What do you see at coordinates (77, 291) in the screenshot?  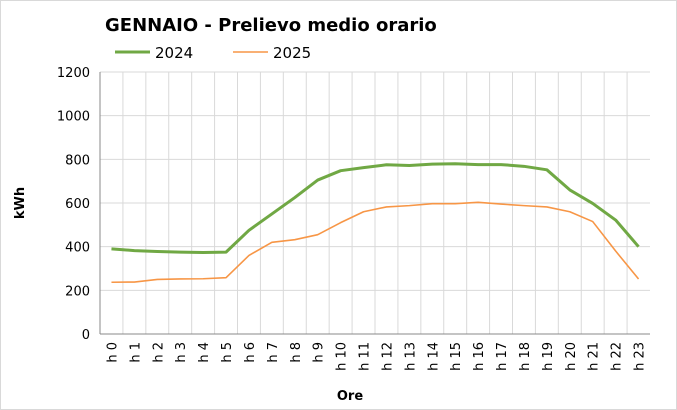 I see `y-tick-label: 200` at bounding box center [77, 291].